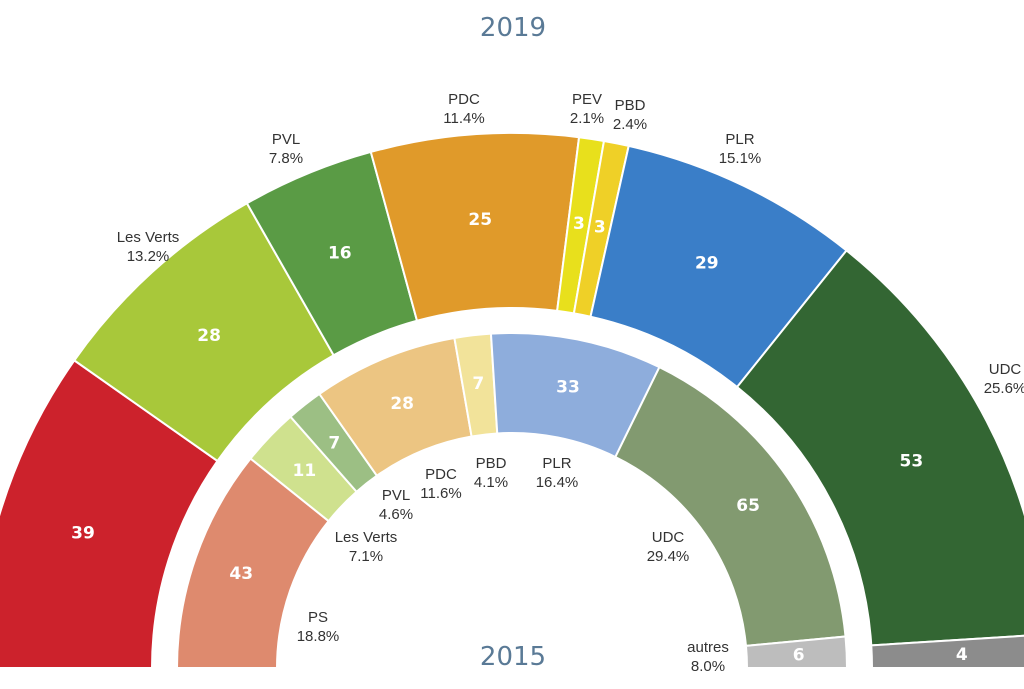 The height and width of the screenshot is (689, 1024). I want to click on inner-party-label-plr: PLR 16.4%, so click(557, 473).